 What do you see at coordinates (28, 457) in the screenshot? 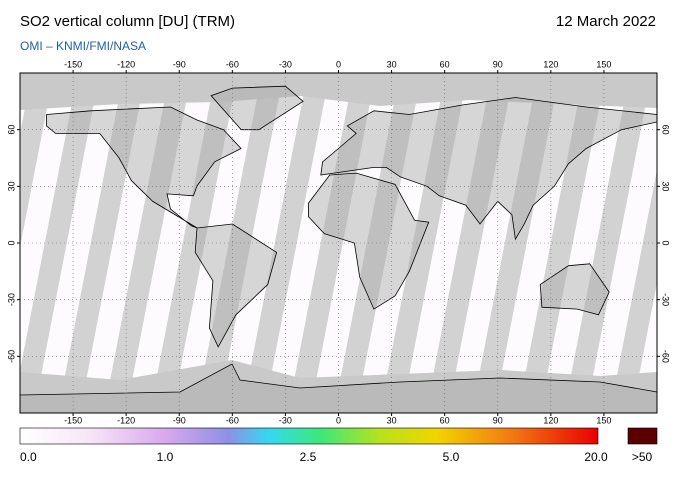
I see `colorbar-label: 0.0` at bounding box center [28, 457].